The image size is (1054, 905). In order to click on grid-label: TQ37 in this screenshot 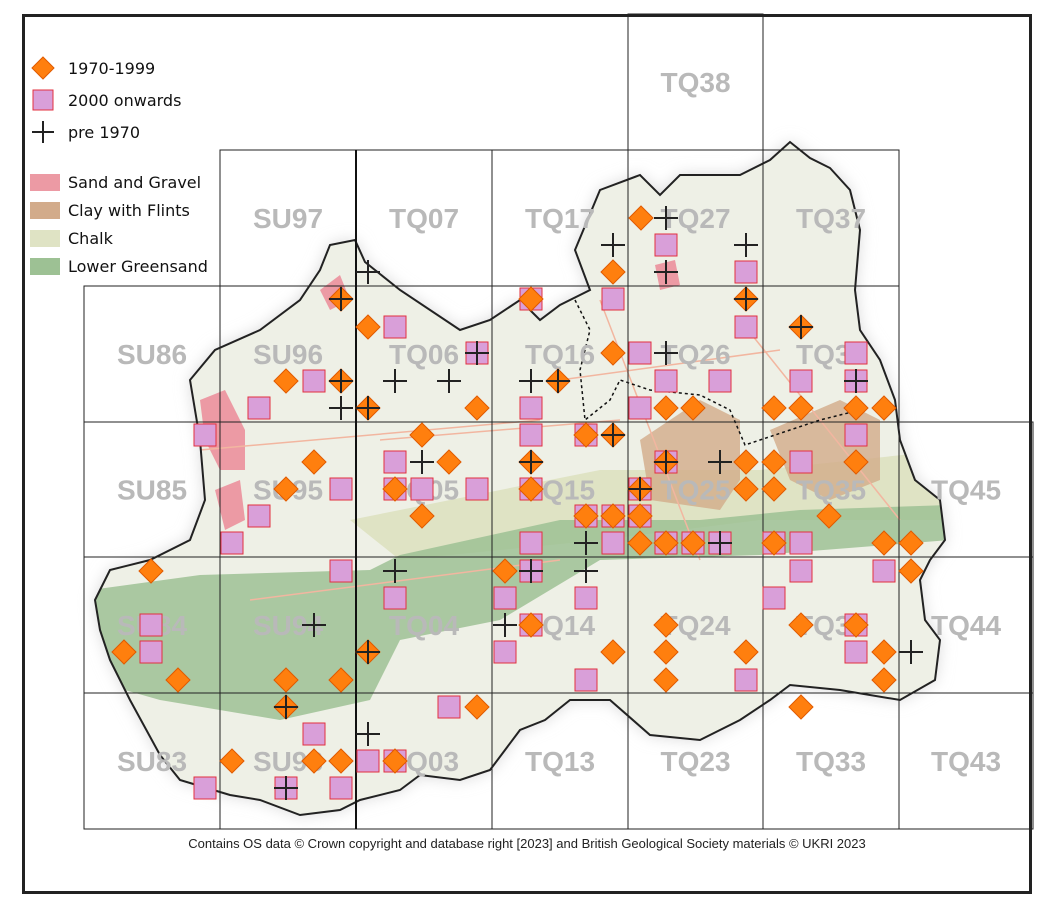, I will do `click(831, 218)`.